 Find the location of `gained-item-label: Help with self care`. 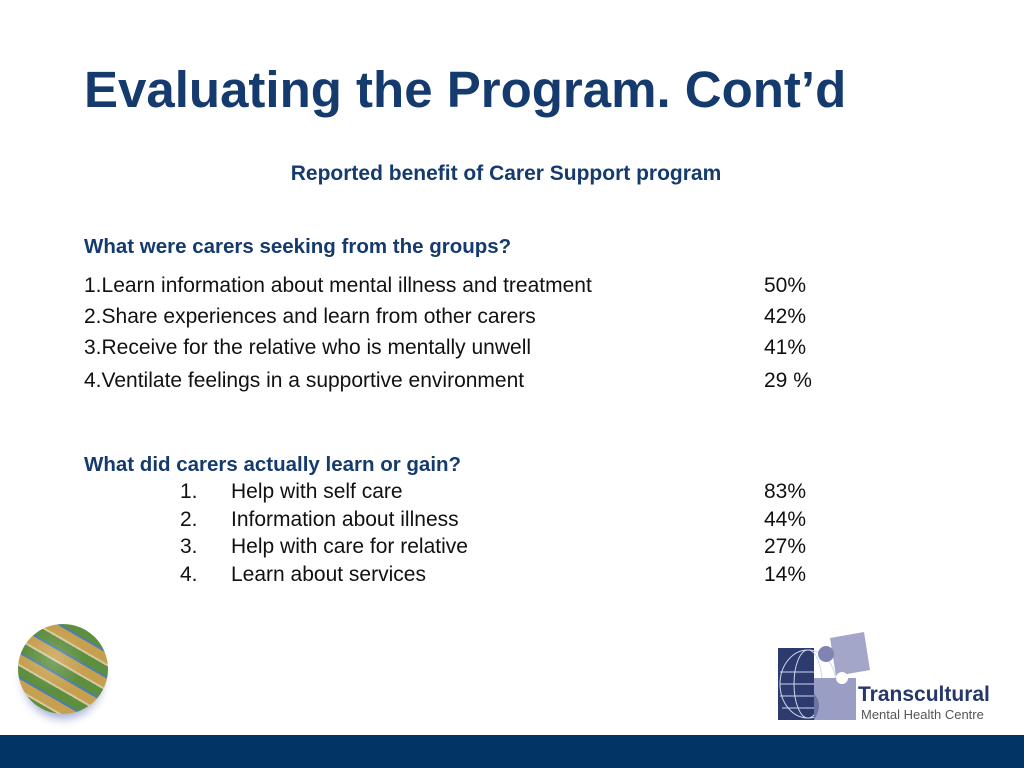

gained-item-label: Help with self care is located at coordinates (317, 491).